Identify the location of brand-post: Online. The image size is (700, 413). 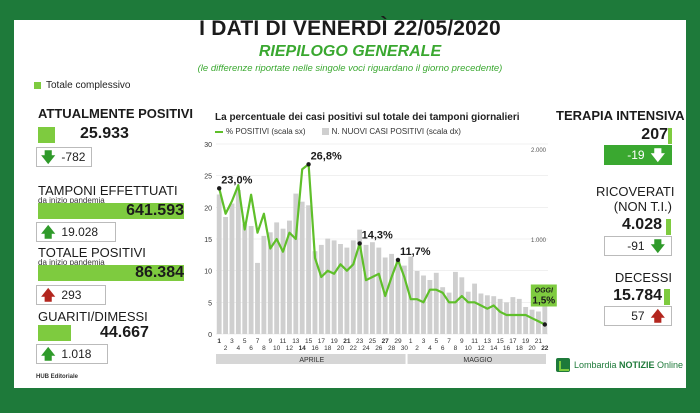
(669, 365).